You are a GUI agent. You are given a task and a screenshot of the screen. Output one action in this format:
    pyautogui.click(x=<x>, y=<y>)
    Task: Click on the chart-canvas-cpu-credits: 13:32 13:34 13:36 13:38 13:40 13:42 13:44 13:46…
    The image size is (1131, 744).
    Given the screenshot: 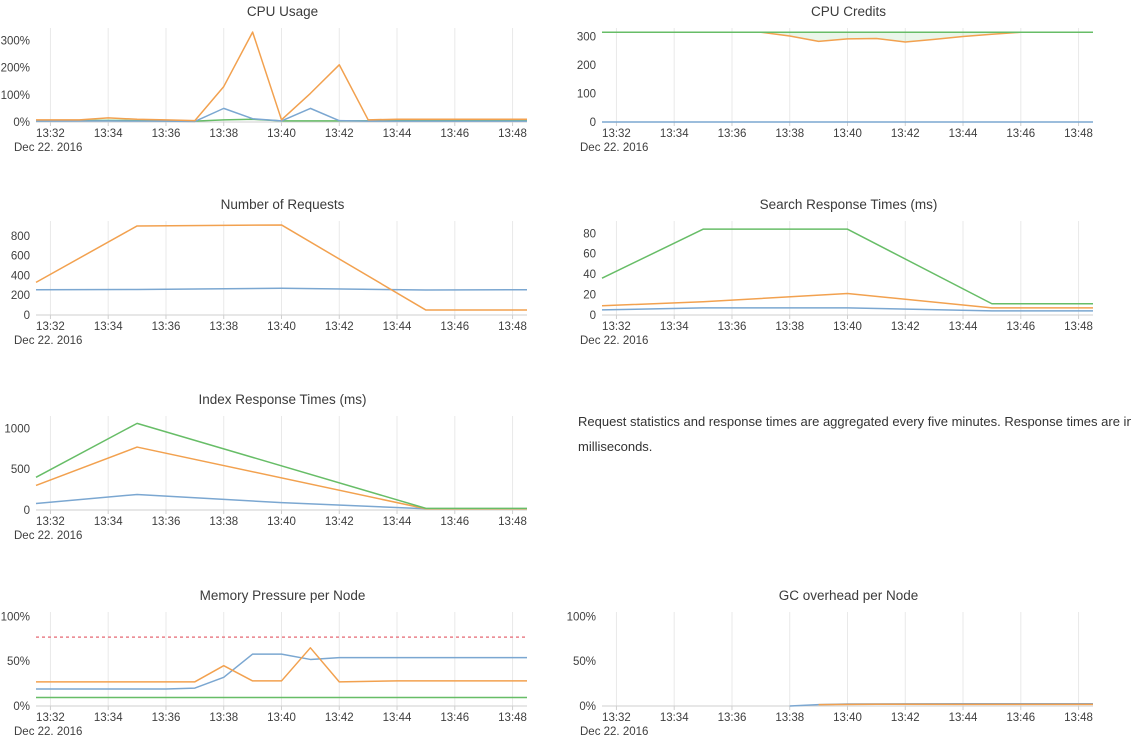 What is the action you would take?
    pyautogui.click(x=848, y=90)
    